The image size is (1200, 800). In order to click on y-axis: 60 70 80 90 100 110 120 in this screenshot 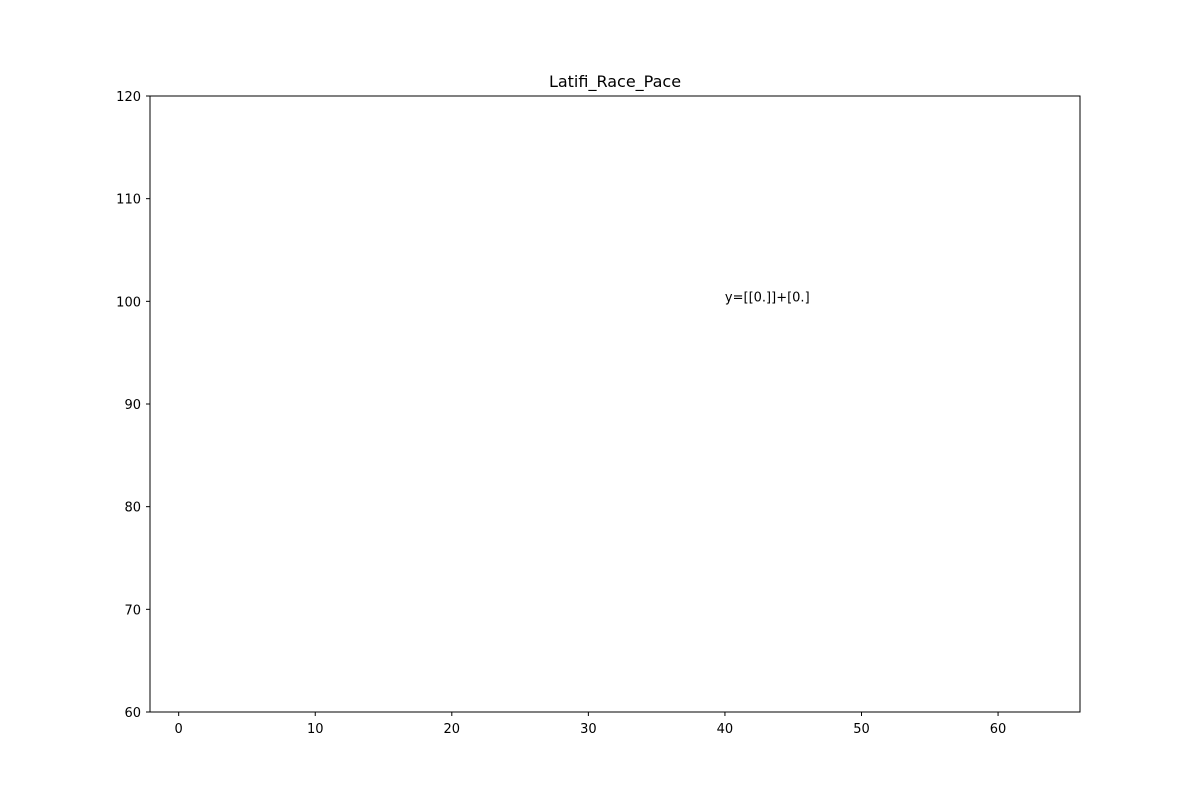, I will do `click(133, 405)`.